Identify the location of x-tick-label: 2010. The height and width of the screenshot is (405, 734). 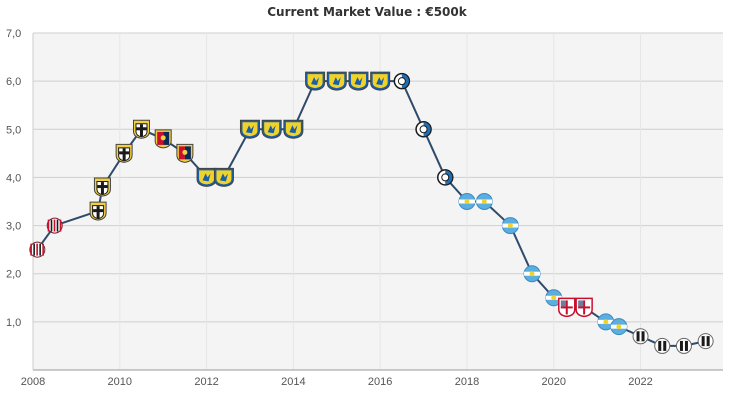
(120, 382).